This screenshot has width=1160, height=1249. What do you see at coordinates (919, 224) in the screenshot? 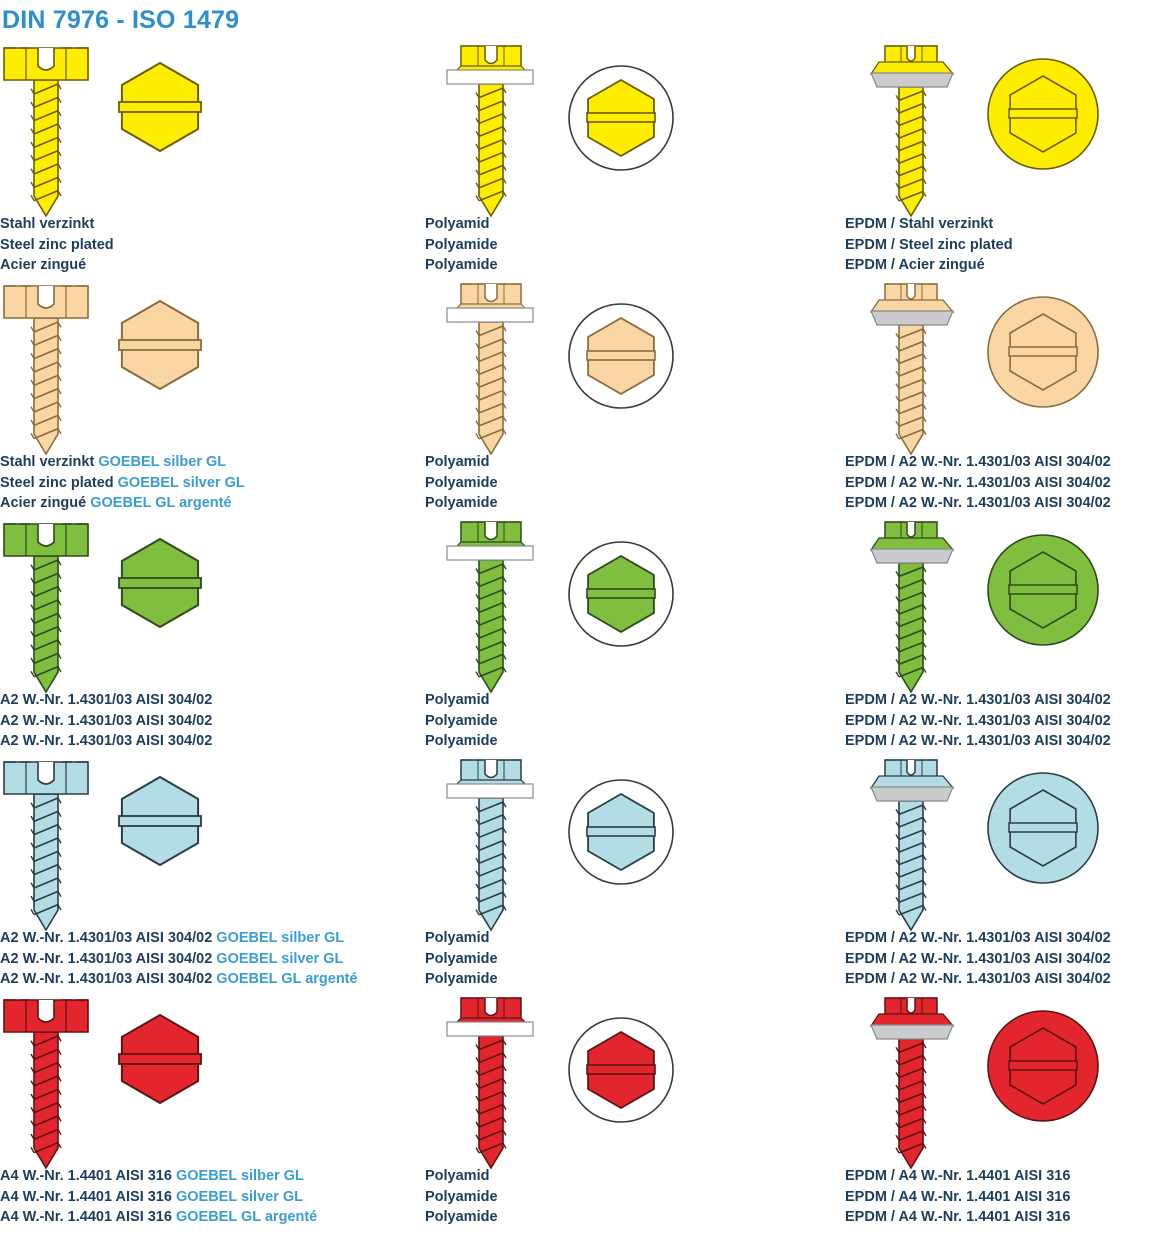
I see `material-text: EPDM / Stahl verzinkt` at bounding box center [919, 224].